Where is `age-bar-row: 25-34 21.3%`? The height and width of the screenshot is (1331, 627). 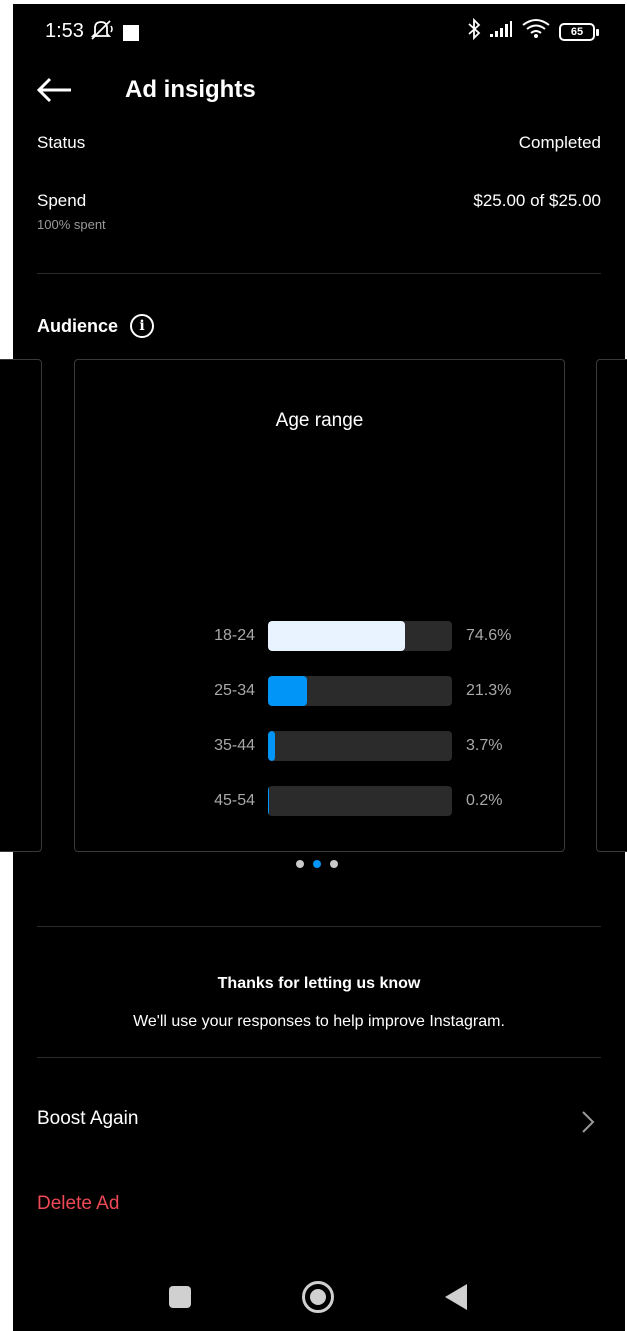
age-bar-row: 25-34 21.3% is located at coordinates (319, 691).